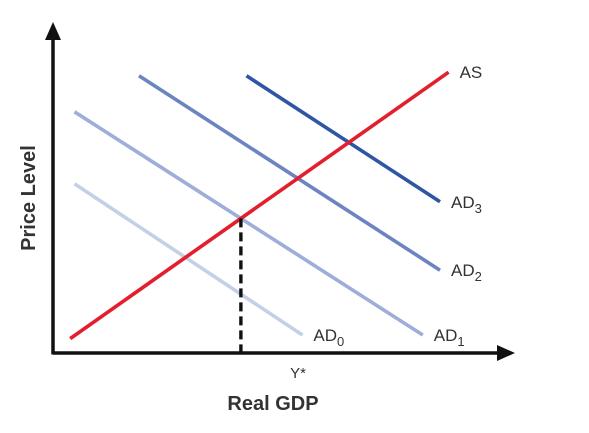 The image size is (589, 433). What do you see at coordinates (29, 198) in the screenshot?
I see `y-axis-title: Price Level` at bounding box center [29, 198].